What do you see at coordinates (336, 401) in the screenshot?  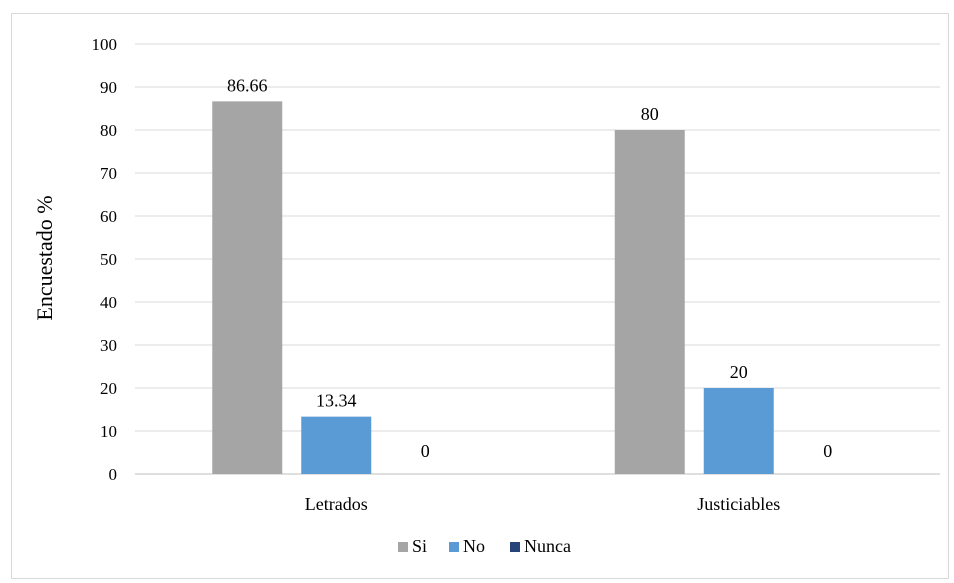 I see `data-label: 13.34` at bounding box center [336, 401].